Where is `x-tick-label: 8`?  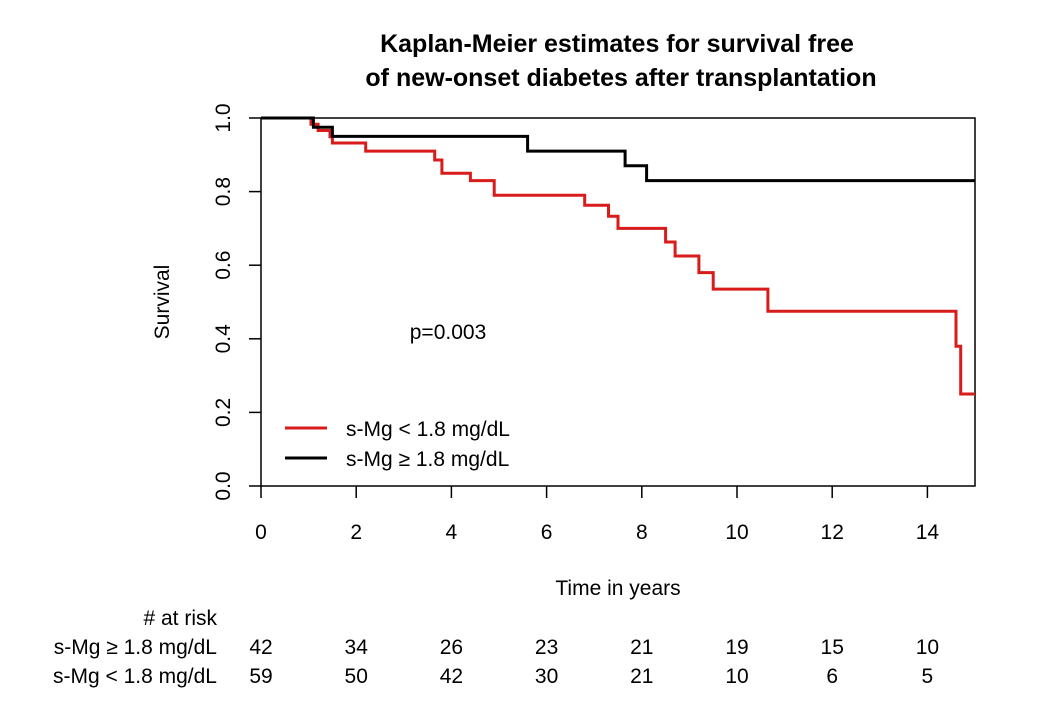 x-tick-label: 8 is located at coordinates (642, 532).